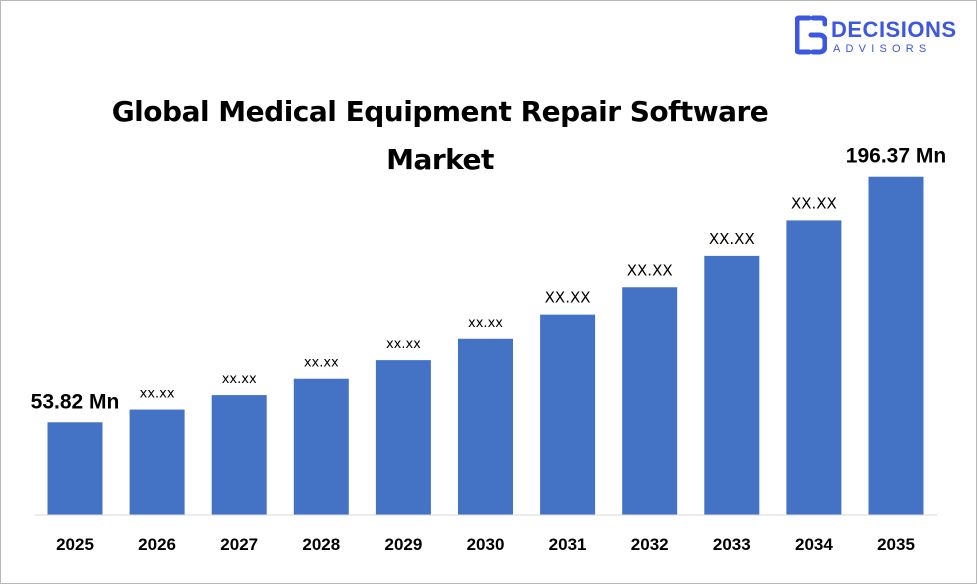 Image resolution: width=977 pixels, height=584 pixels. What do you see at coordinates (894, 29) in the screenshot?
I see `brand-name: DECISIONS` at bounding box center [894, 29].